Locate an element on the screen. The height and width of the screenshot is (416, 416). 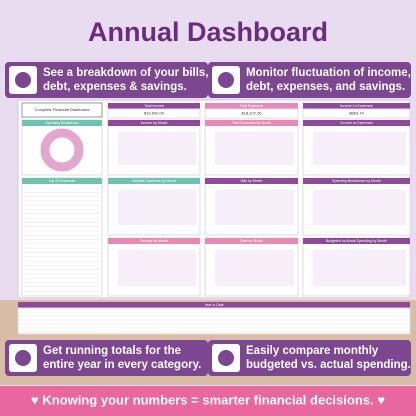
sheet-title-box is located at coordinates (62, 110).